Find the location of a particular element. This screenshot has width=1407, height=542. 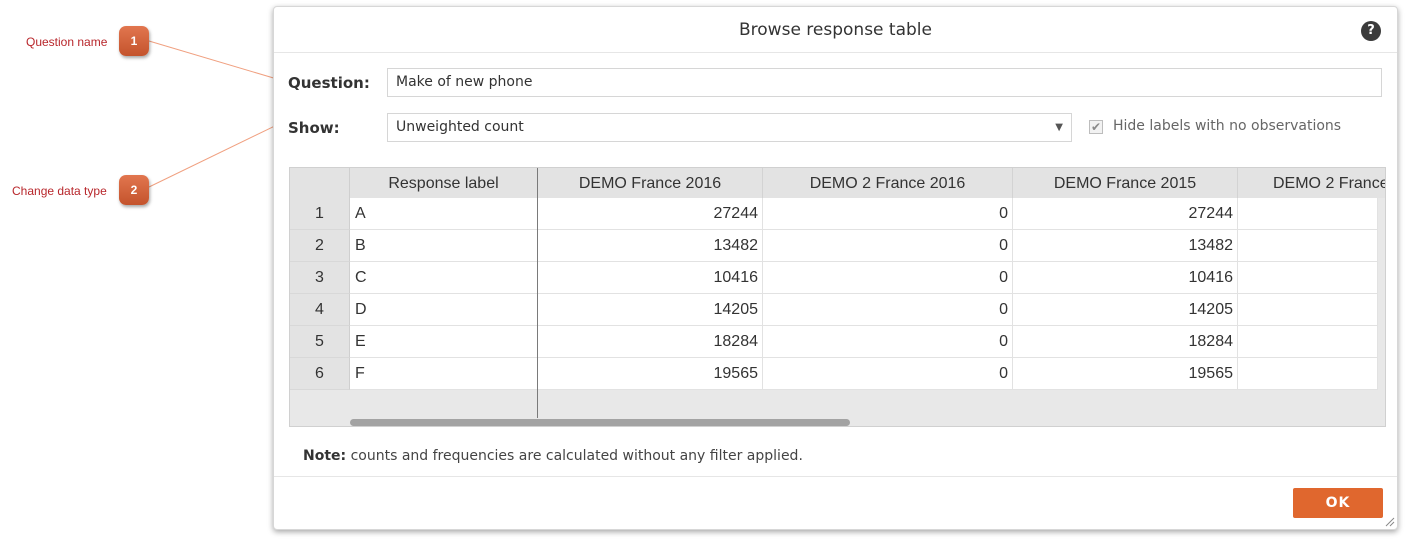

row-number: 4 is located at coordinates (320, 310).